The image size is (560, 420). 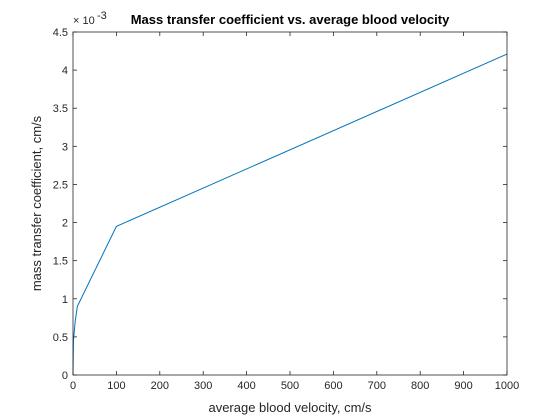 I want to click on y-tick-label: 1, so click(x=65, y=300).